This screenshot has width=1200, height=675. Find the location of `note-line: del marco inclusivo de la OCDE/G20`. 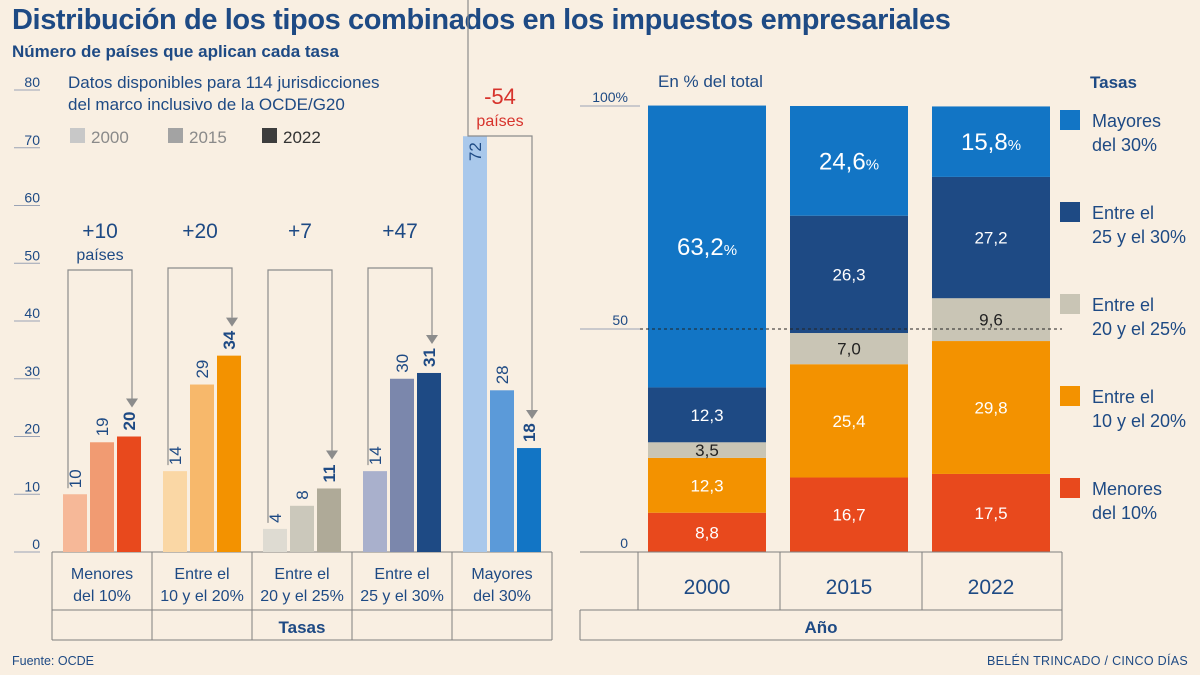

note-line: del marco inclusivo de la OCDE/G20 is located at coordinates (206, 104).